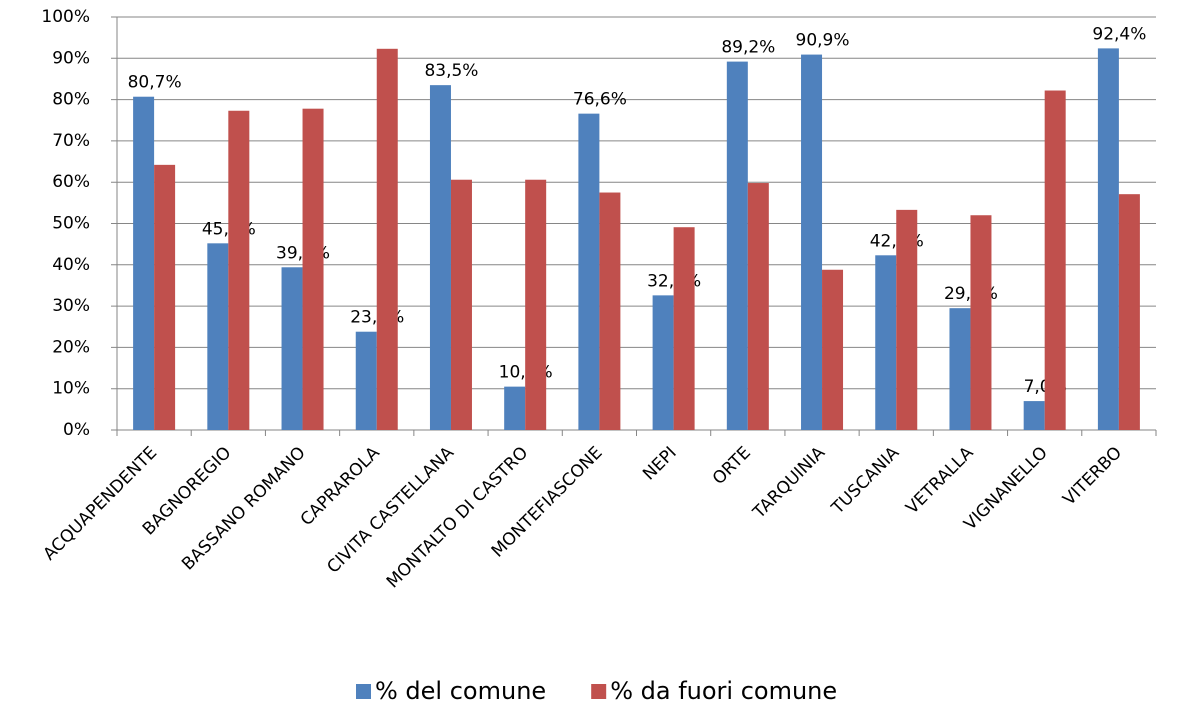 The width and height of the screenshot is (1181, 725). Describe the element at coordinates (600, 100) in the screenshot. I see `data-label: 76,6%` at that location.